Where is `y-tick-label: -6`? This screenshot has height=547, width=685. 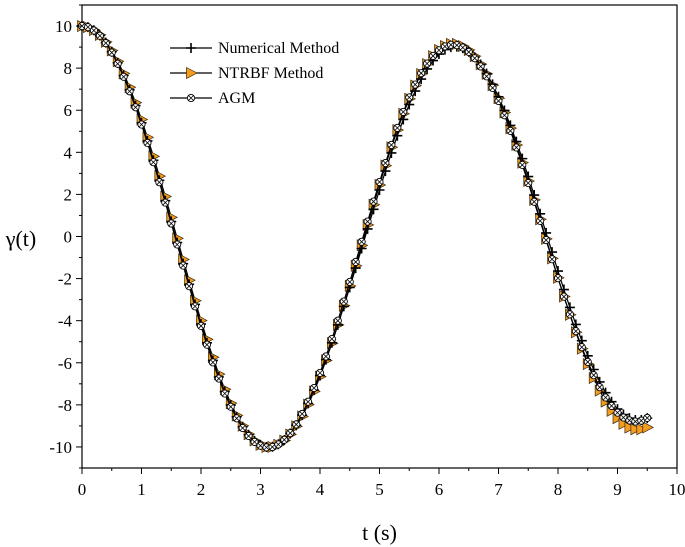 y-tick-label: -6 is located at coordinates (65, 363).